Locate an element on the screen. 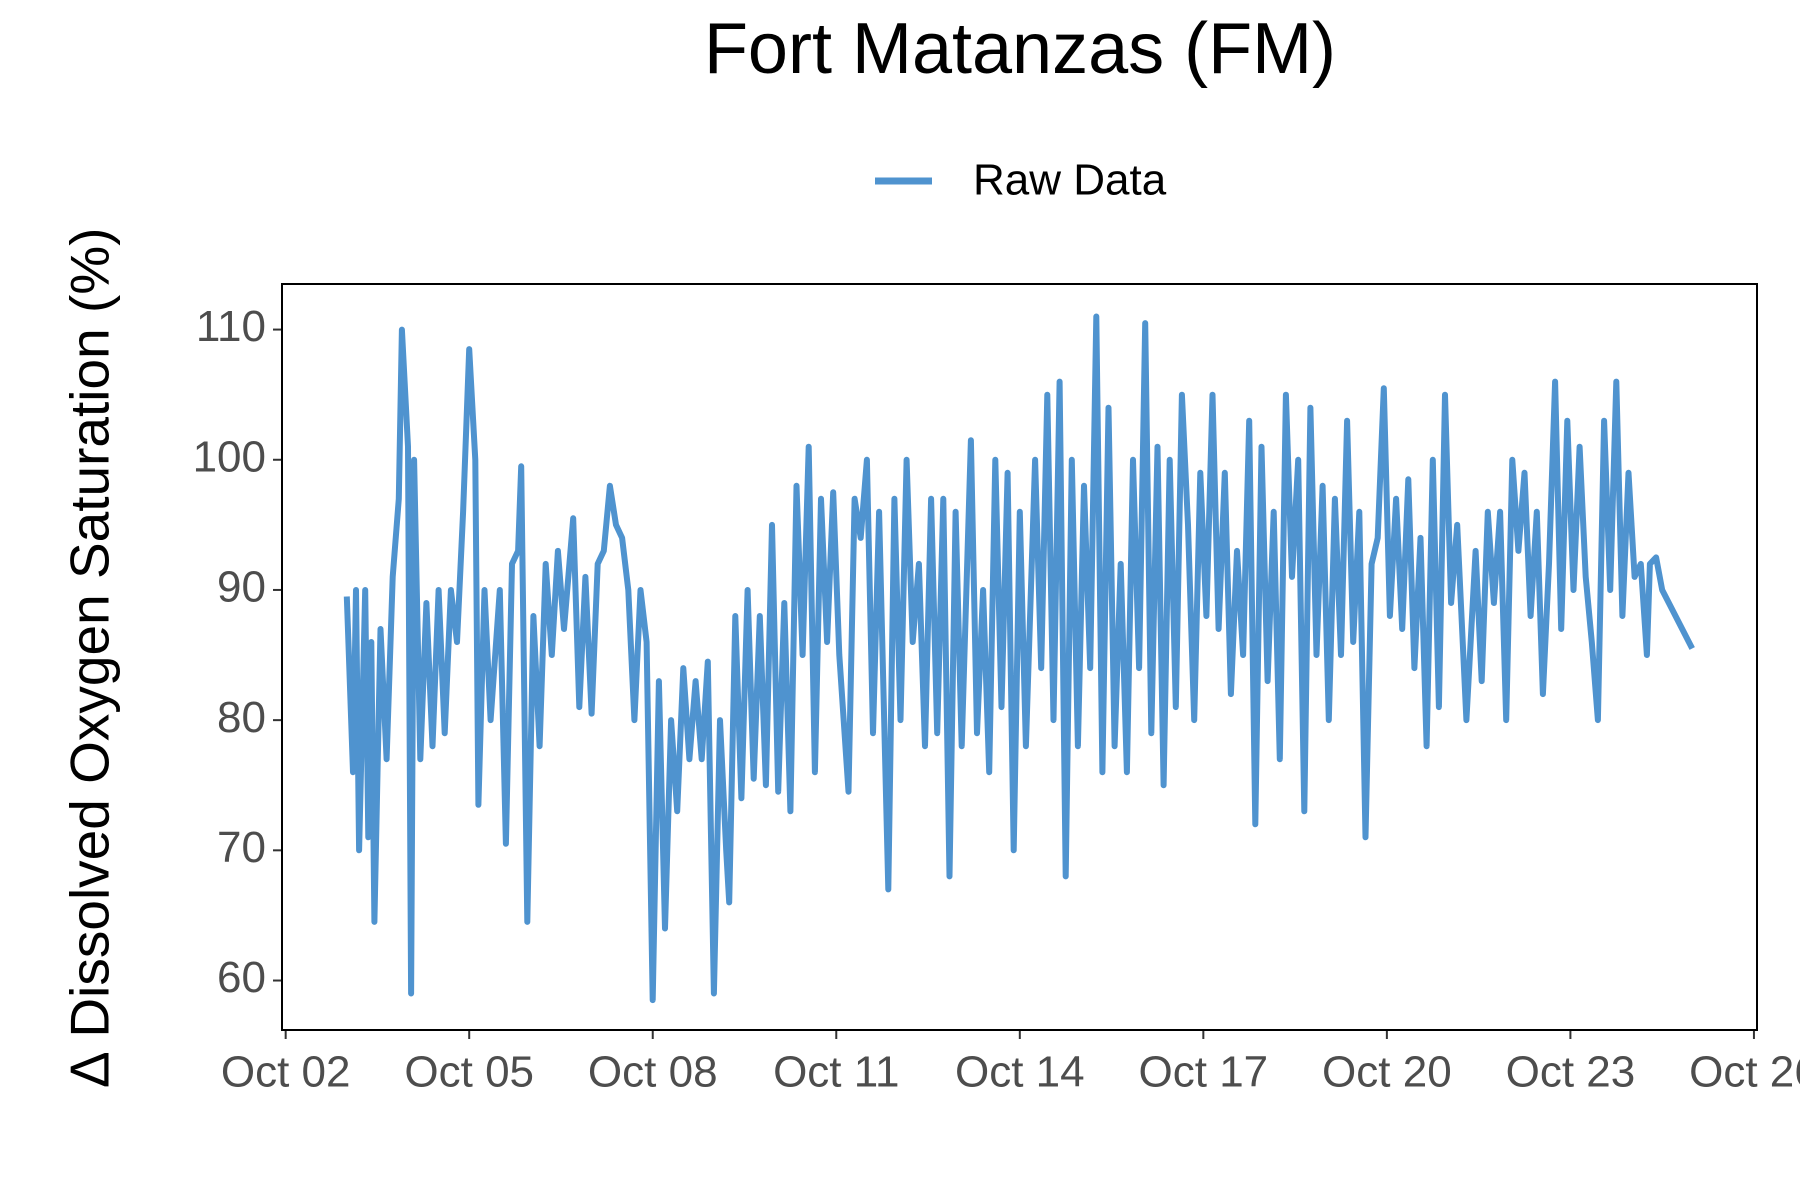  y-tick-label: 110 is located at coordinates (231, 326).